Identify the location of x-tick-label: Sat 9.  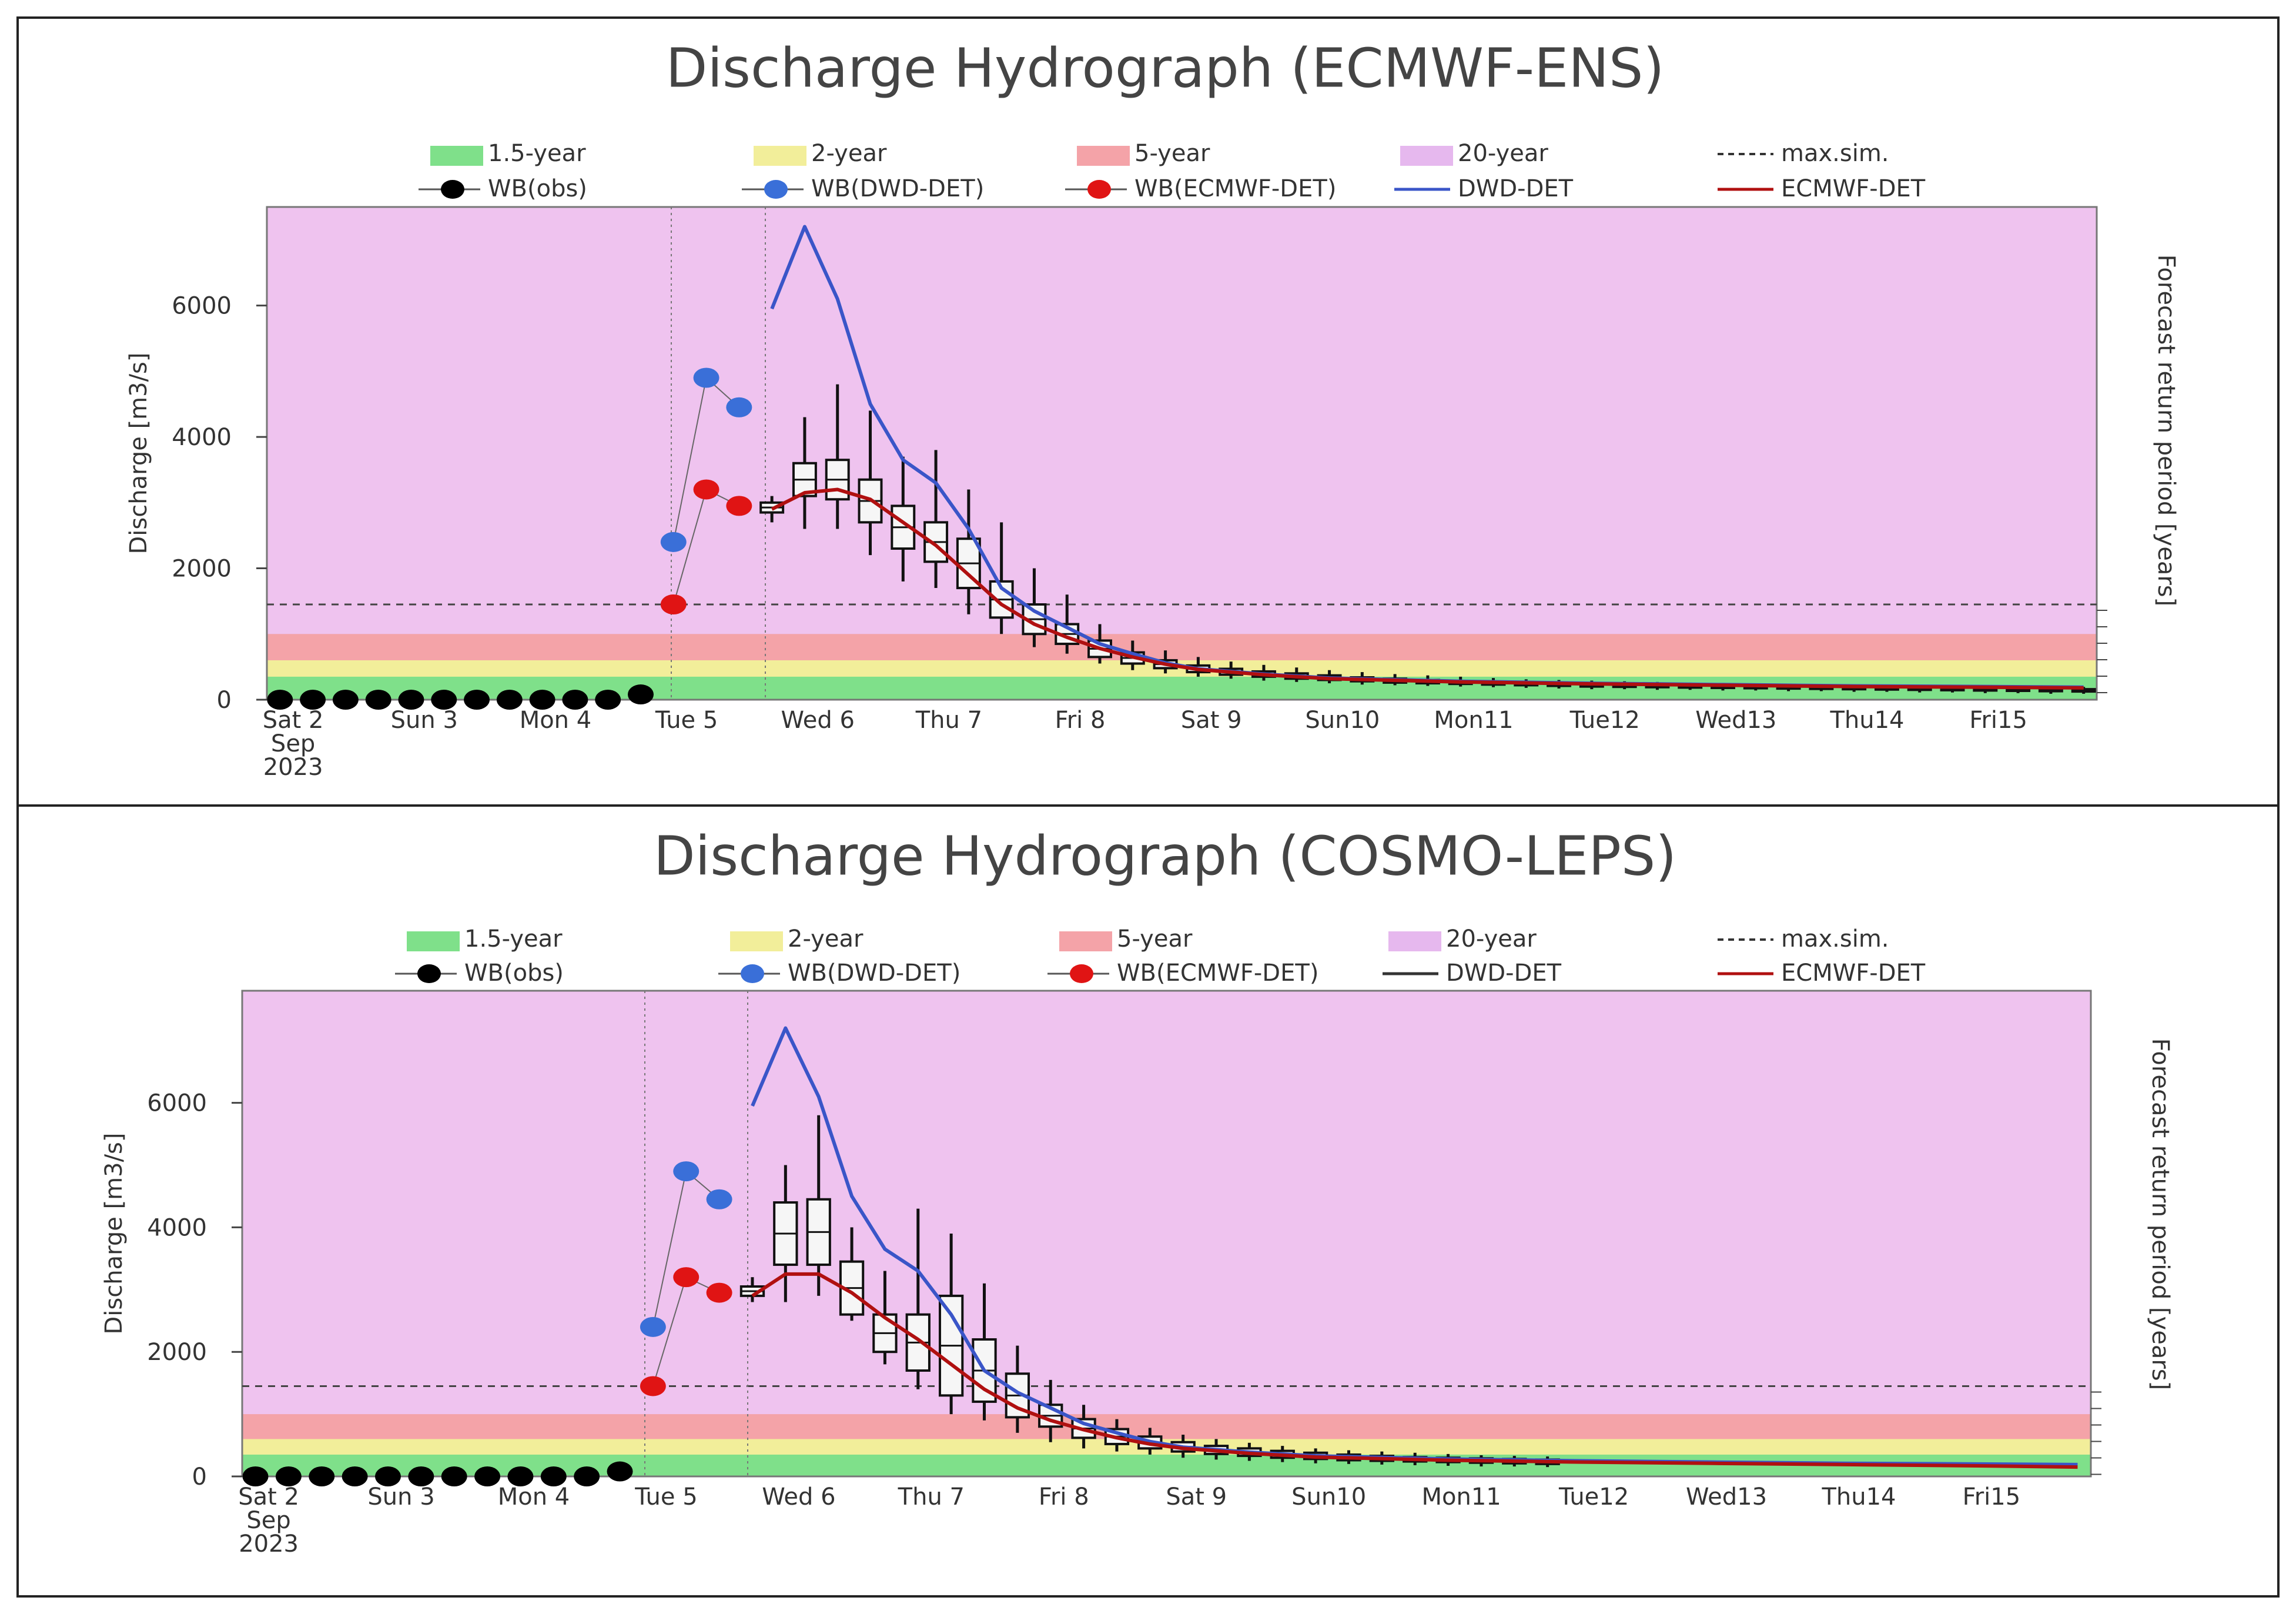
(1211, 720).